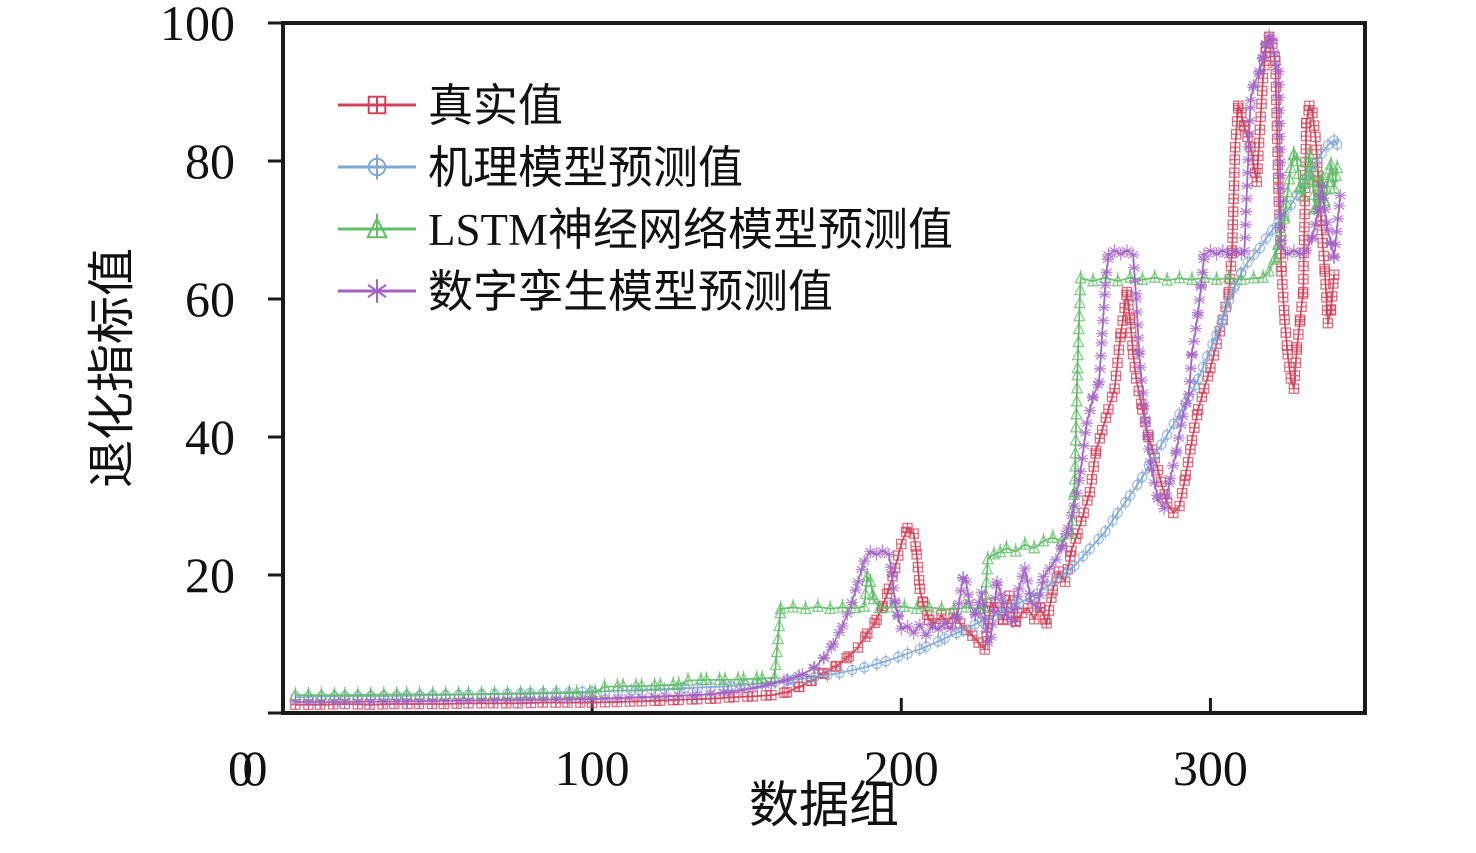 The image size is (1476, 853). Describe the element at coordinates (210, 575) in the screenshot. I see `y-tick-label: 20` at that location.